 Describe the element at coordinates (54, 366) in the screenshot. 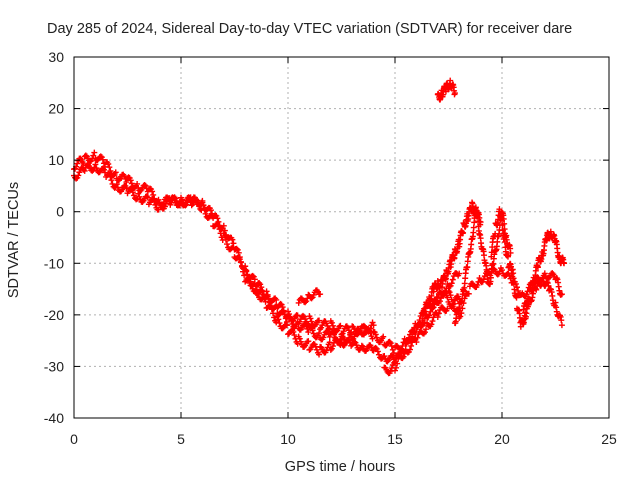

I see `y-tick-label: -30` at that location.